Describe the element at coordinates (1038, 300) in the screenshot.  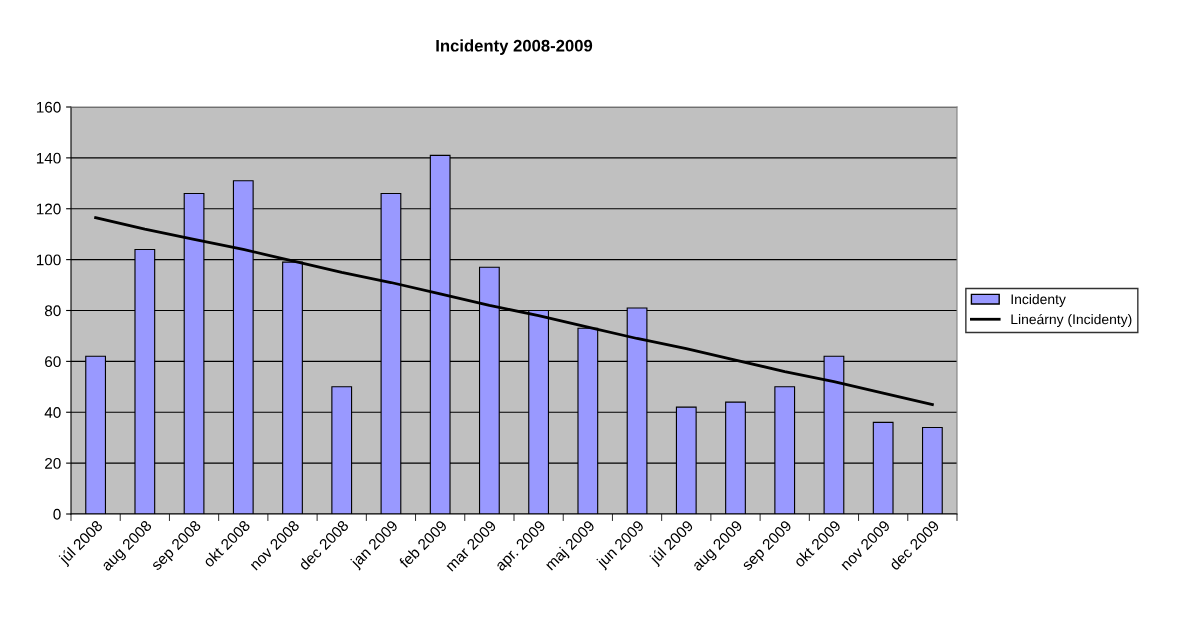
I see `legend-label: Incidenty` at that location.